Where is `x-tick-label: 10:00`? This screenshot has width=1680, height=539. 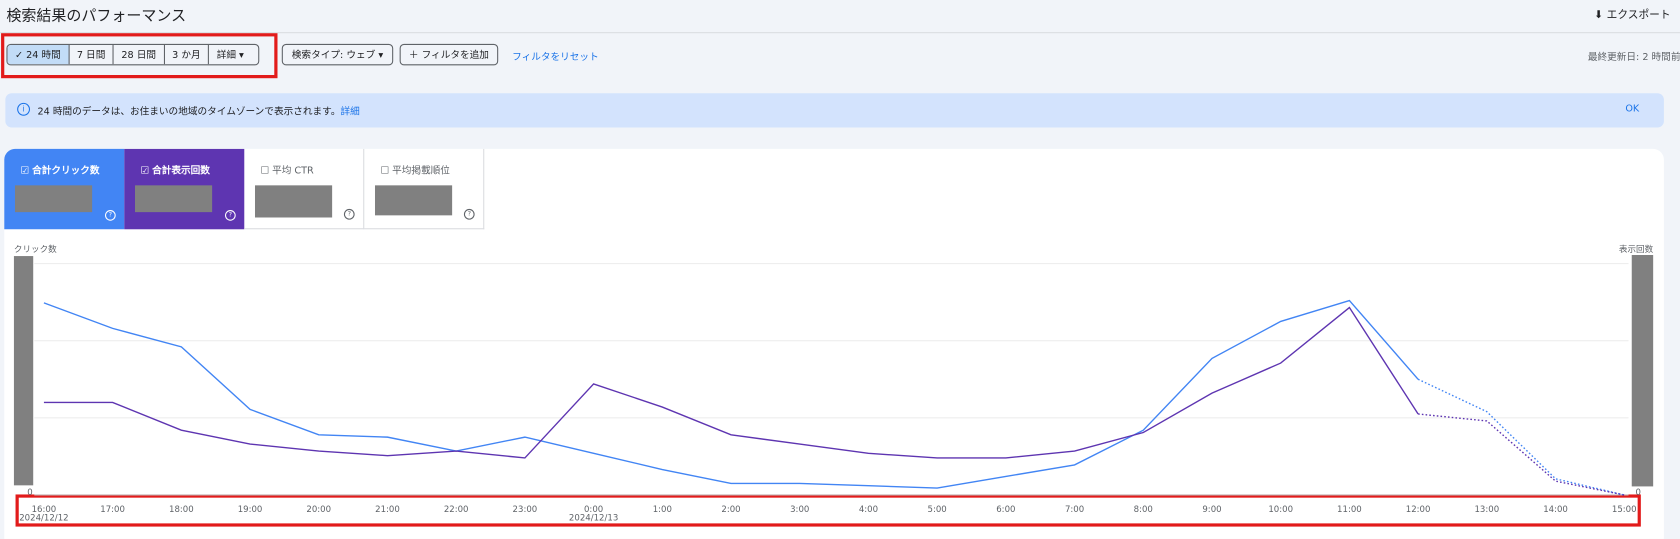
x-tick-label: 10:00 is located at coordinates (1280, 510).